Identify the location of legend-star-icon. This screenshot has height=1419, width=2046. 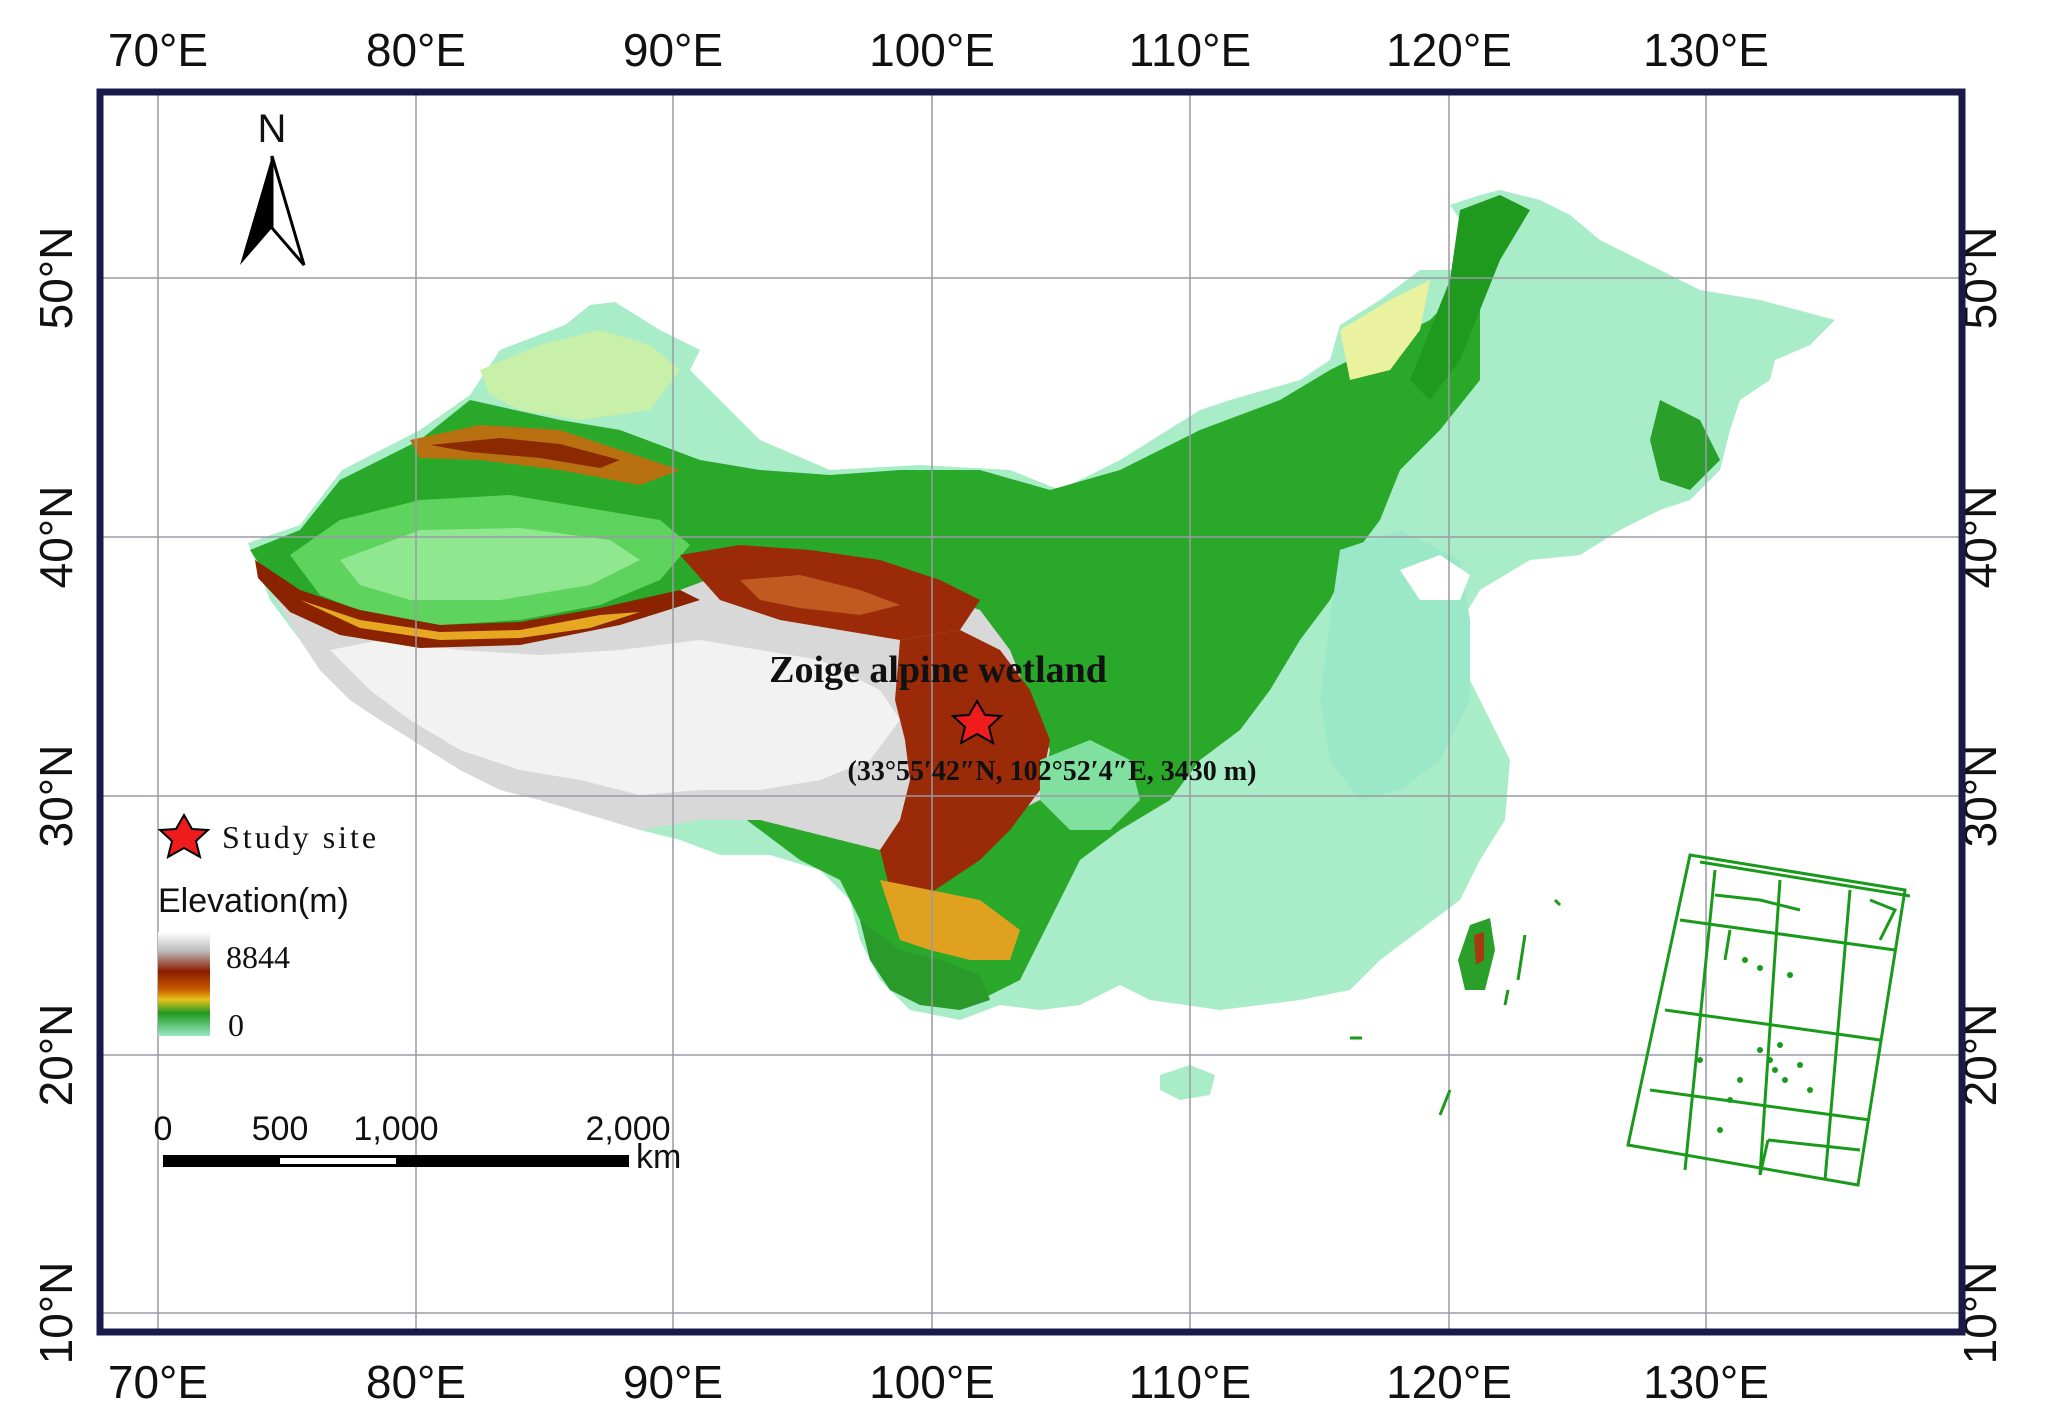
(184, 836).